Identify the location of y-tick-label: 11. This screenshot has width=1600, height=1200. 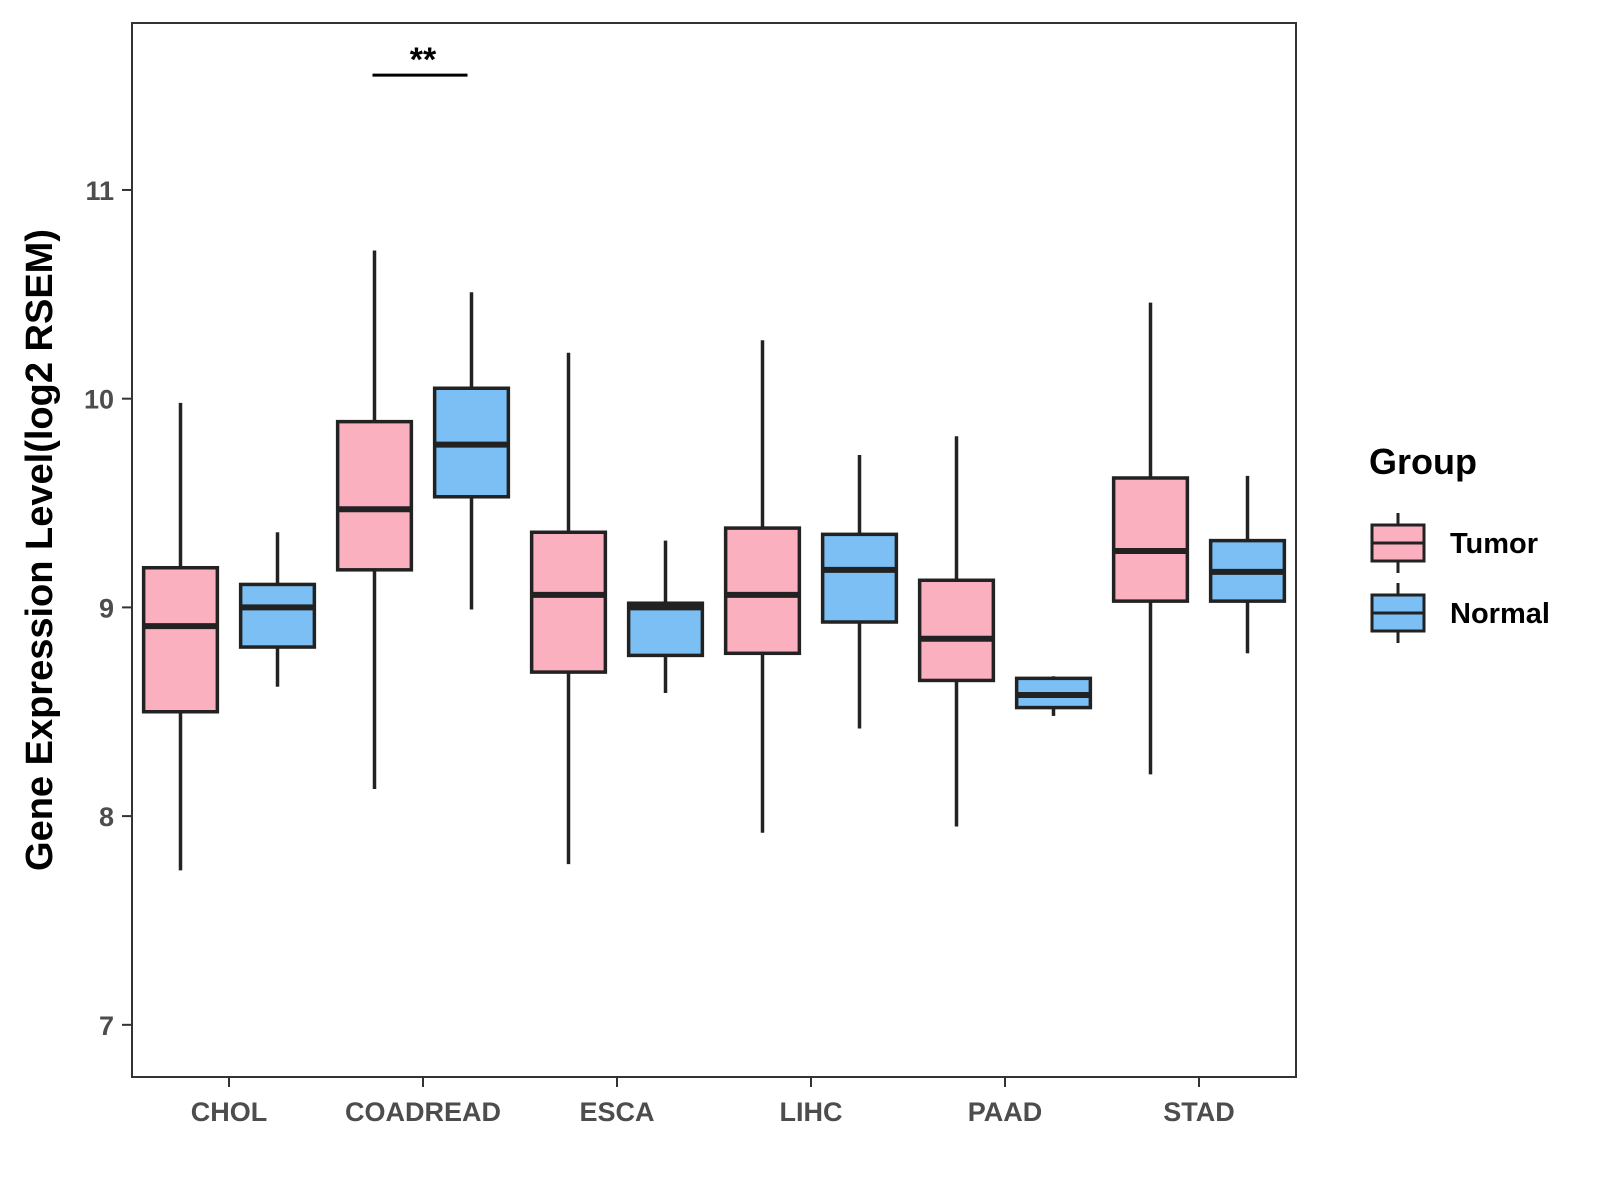
(99, 191).